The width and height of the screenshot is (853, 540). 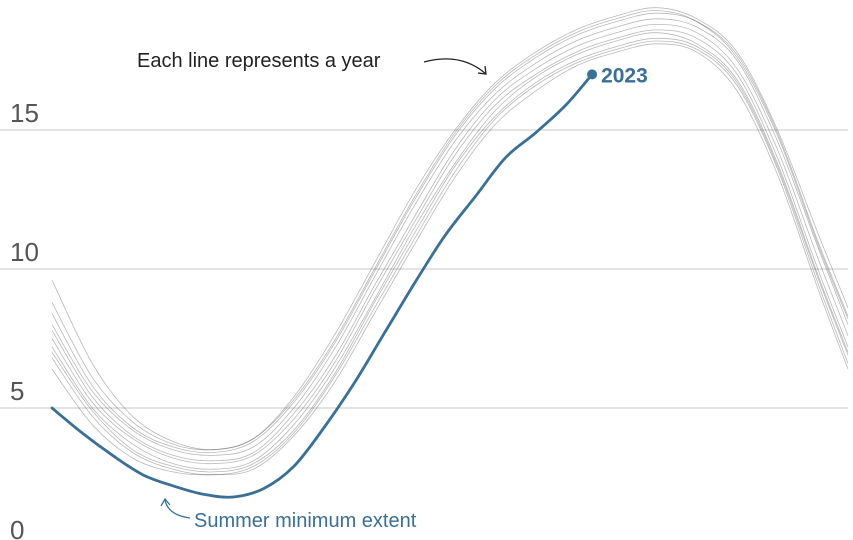 What do you see at coordinates (17, 527) in the screenshot?
I see `y-tick-label: 0` at bounding box center [17, 527].